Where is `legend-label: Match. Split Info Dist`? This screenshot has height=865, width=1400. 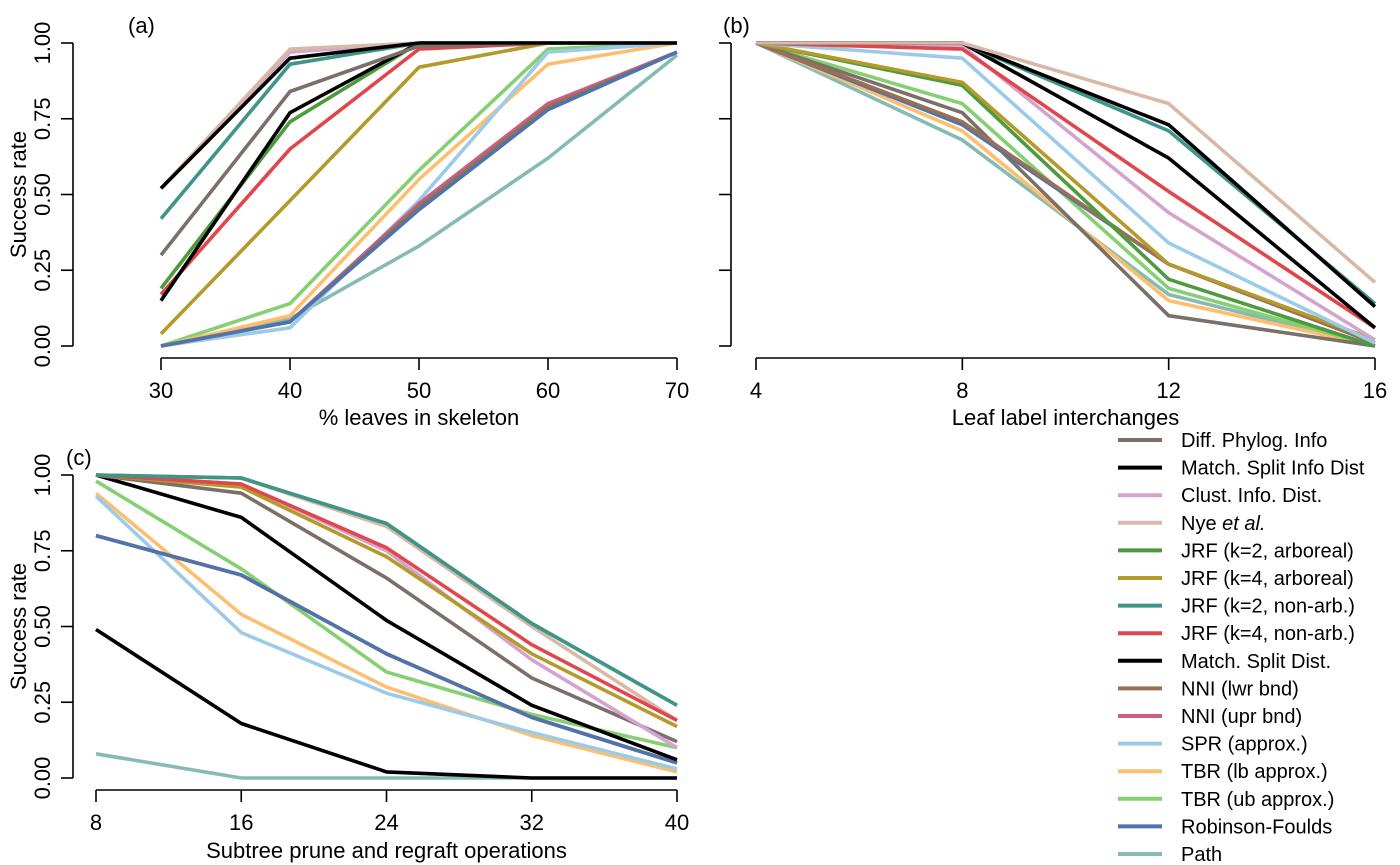 legend-label: Match. Split Info Dist is located at coordinates (1273, 469).